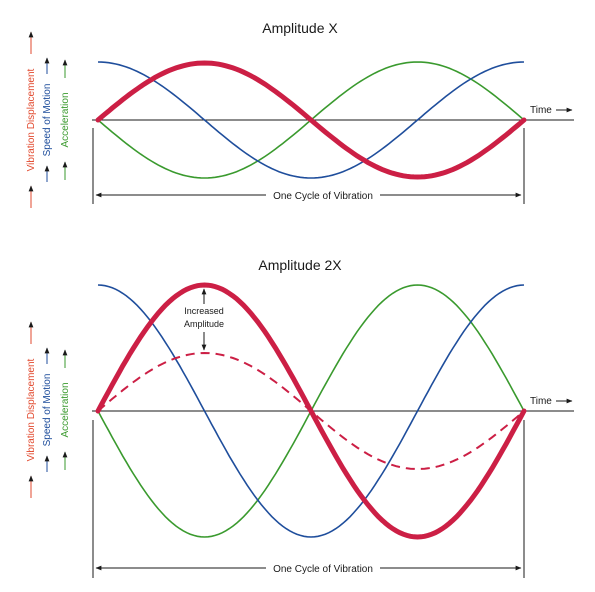 Image resolution: width=595 pixels, height=592 pixels. What do you see at coordinates (300, 28) in the screenshot?
I see `panel-title: Amplitude X` at bounding box center [300, 28].